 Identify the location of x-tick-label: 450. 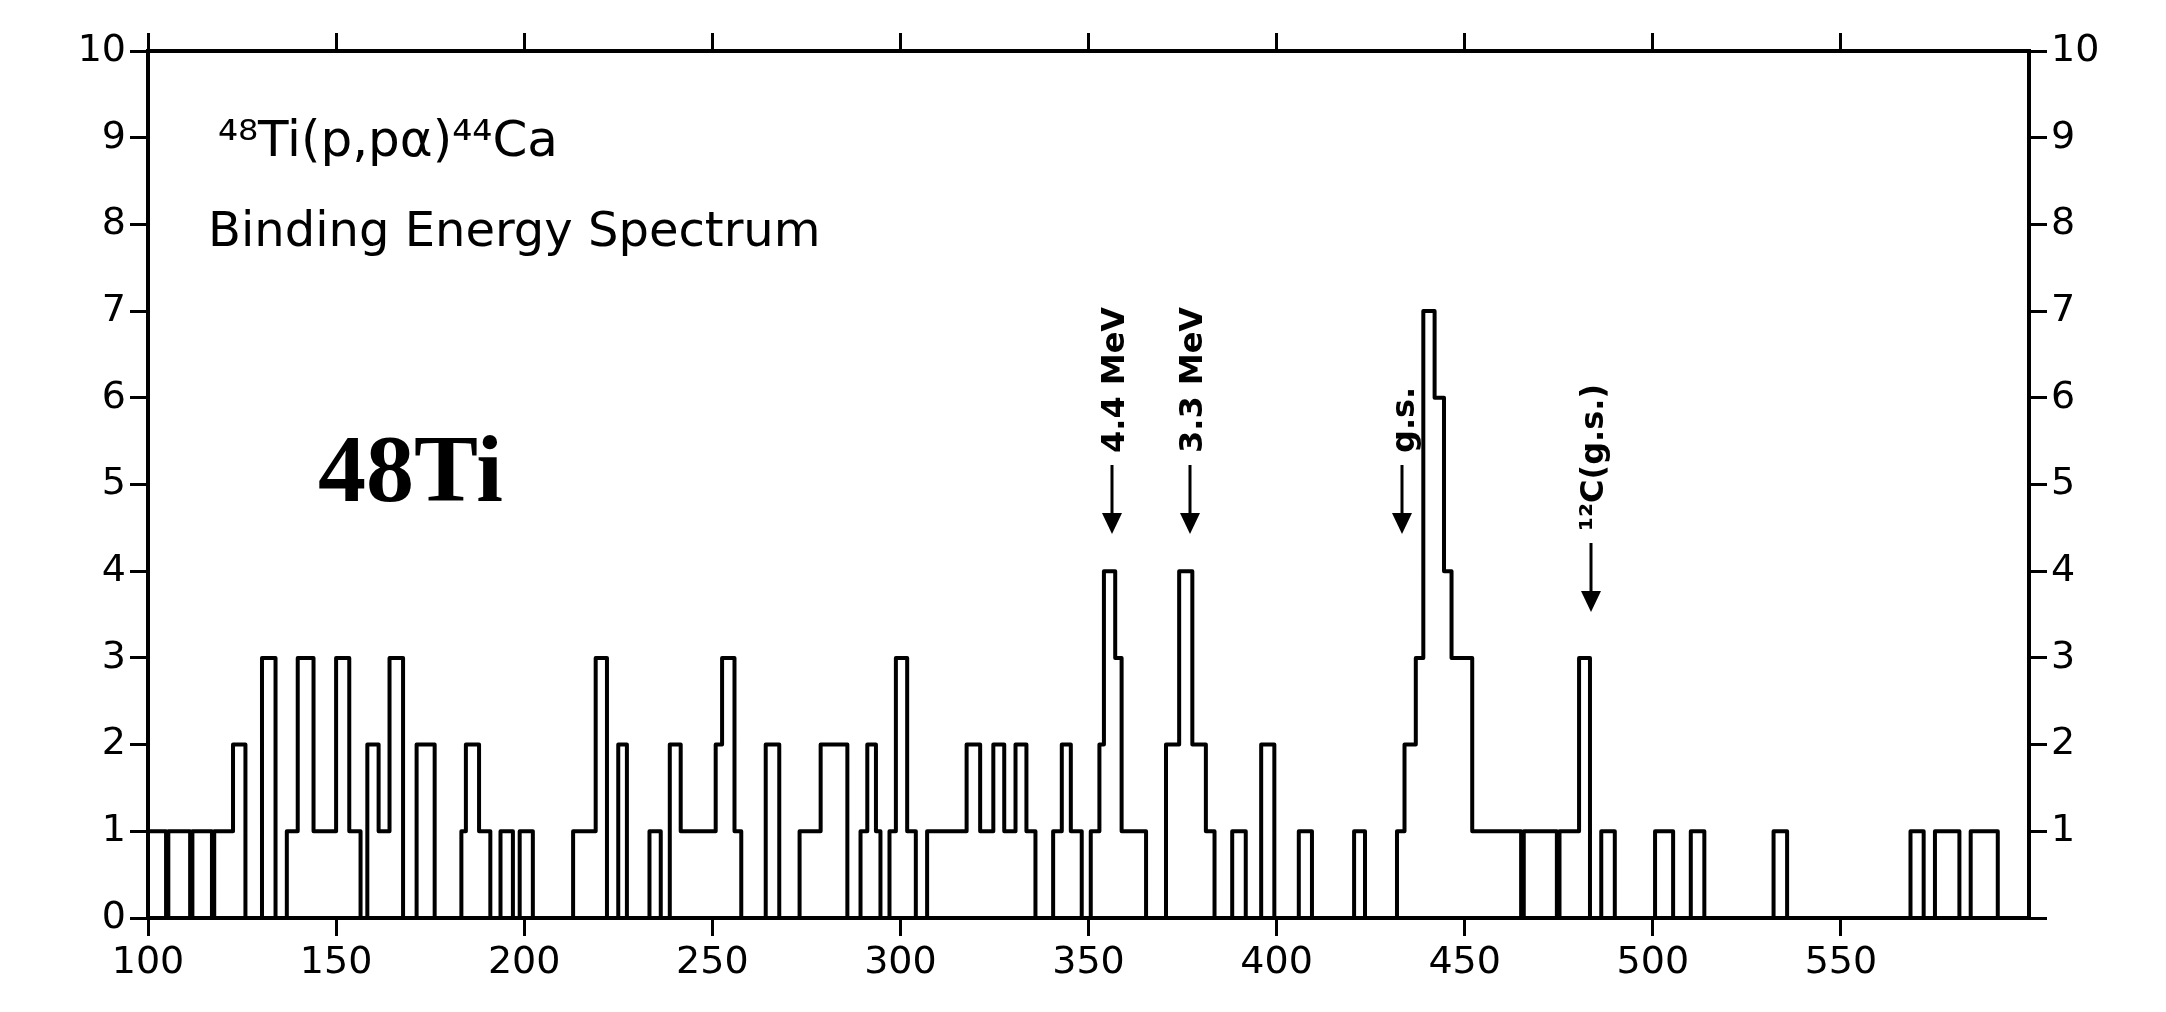
(1464, 959).